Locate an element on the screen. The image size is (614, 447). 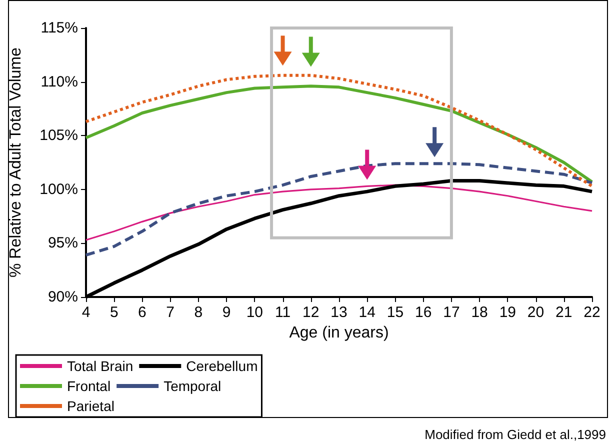
y-tick-label: 90% is located at coordinates (63, 297).